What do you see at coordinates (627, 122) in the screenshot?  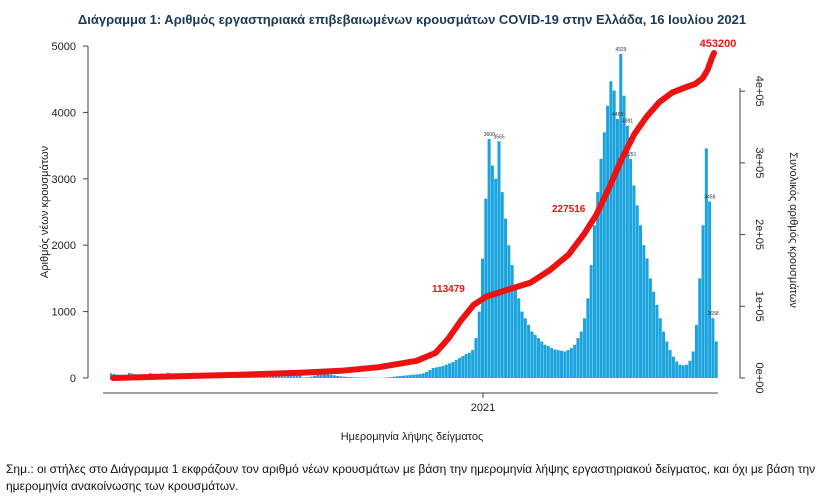 I see `bar-value-label: 4881` at bounding box center [627, 122].